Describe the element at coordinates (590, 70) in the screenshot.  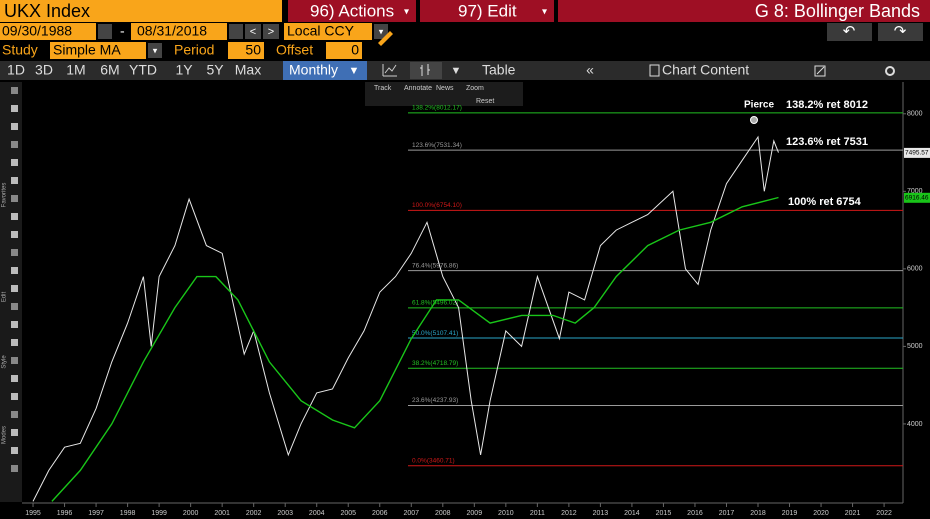
I see `collapse-button: «` at that location.